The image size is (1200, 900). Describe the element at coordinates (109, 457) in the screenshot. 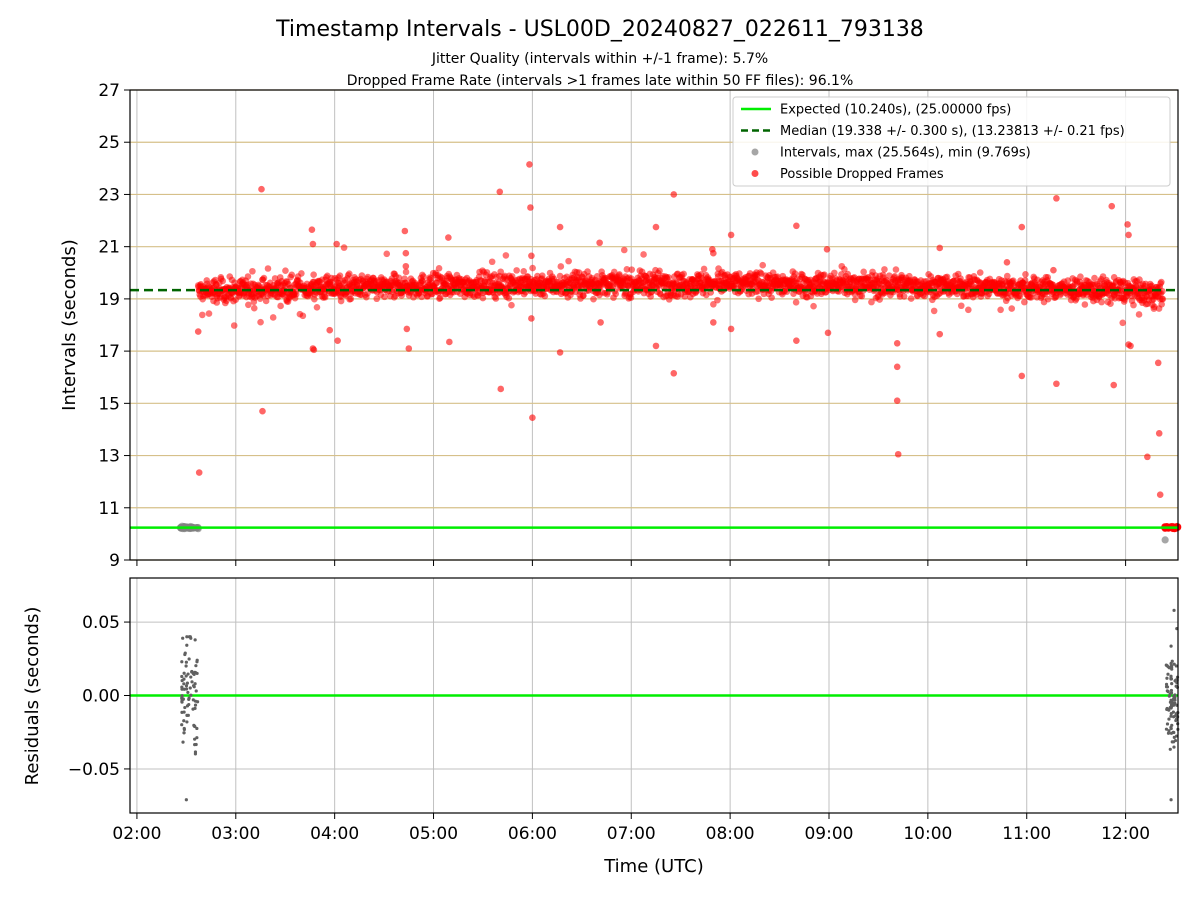

I see `top-ytick-label-13: 13` at that location.